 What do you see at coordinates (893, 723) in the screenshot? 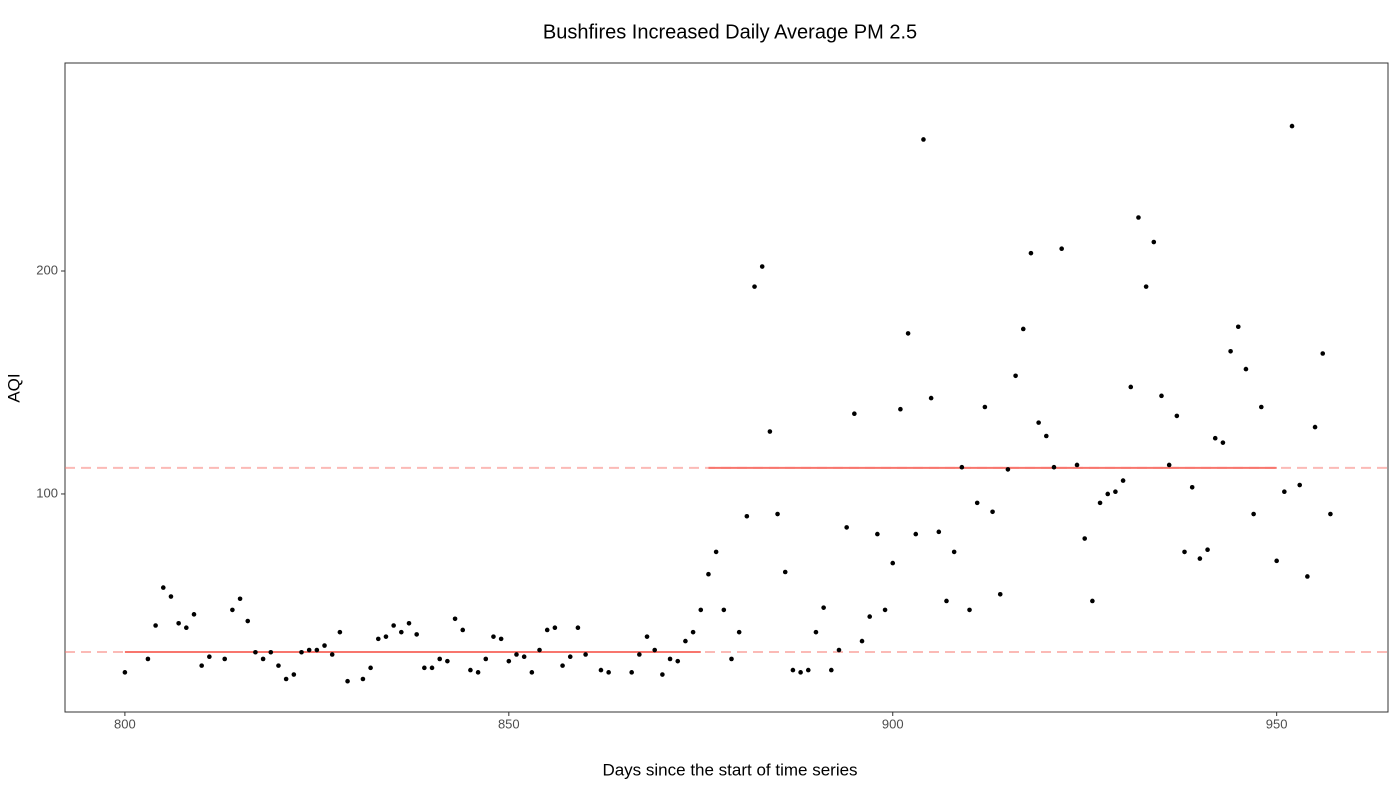
I see `x-tick-label: 900` at bounding box center [893, 723].